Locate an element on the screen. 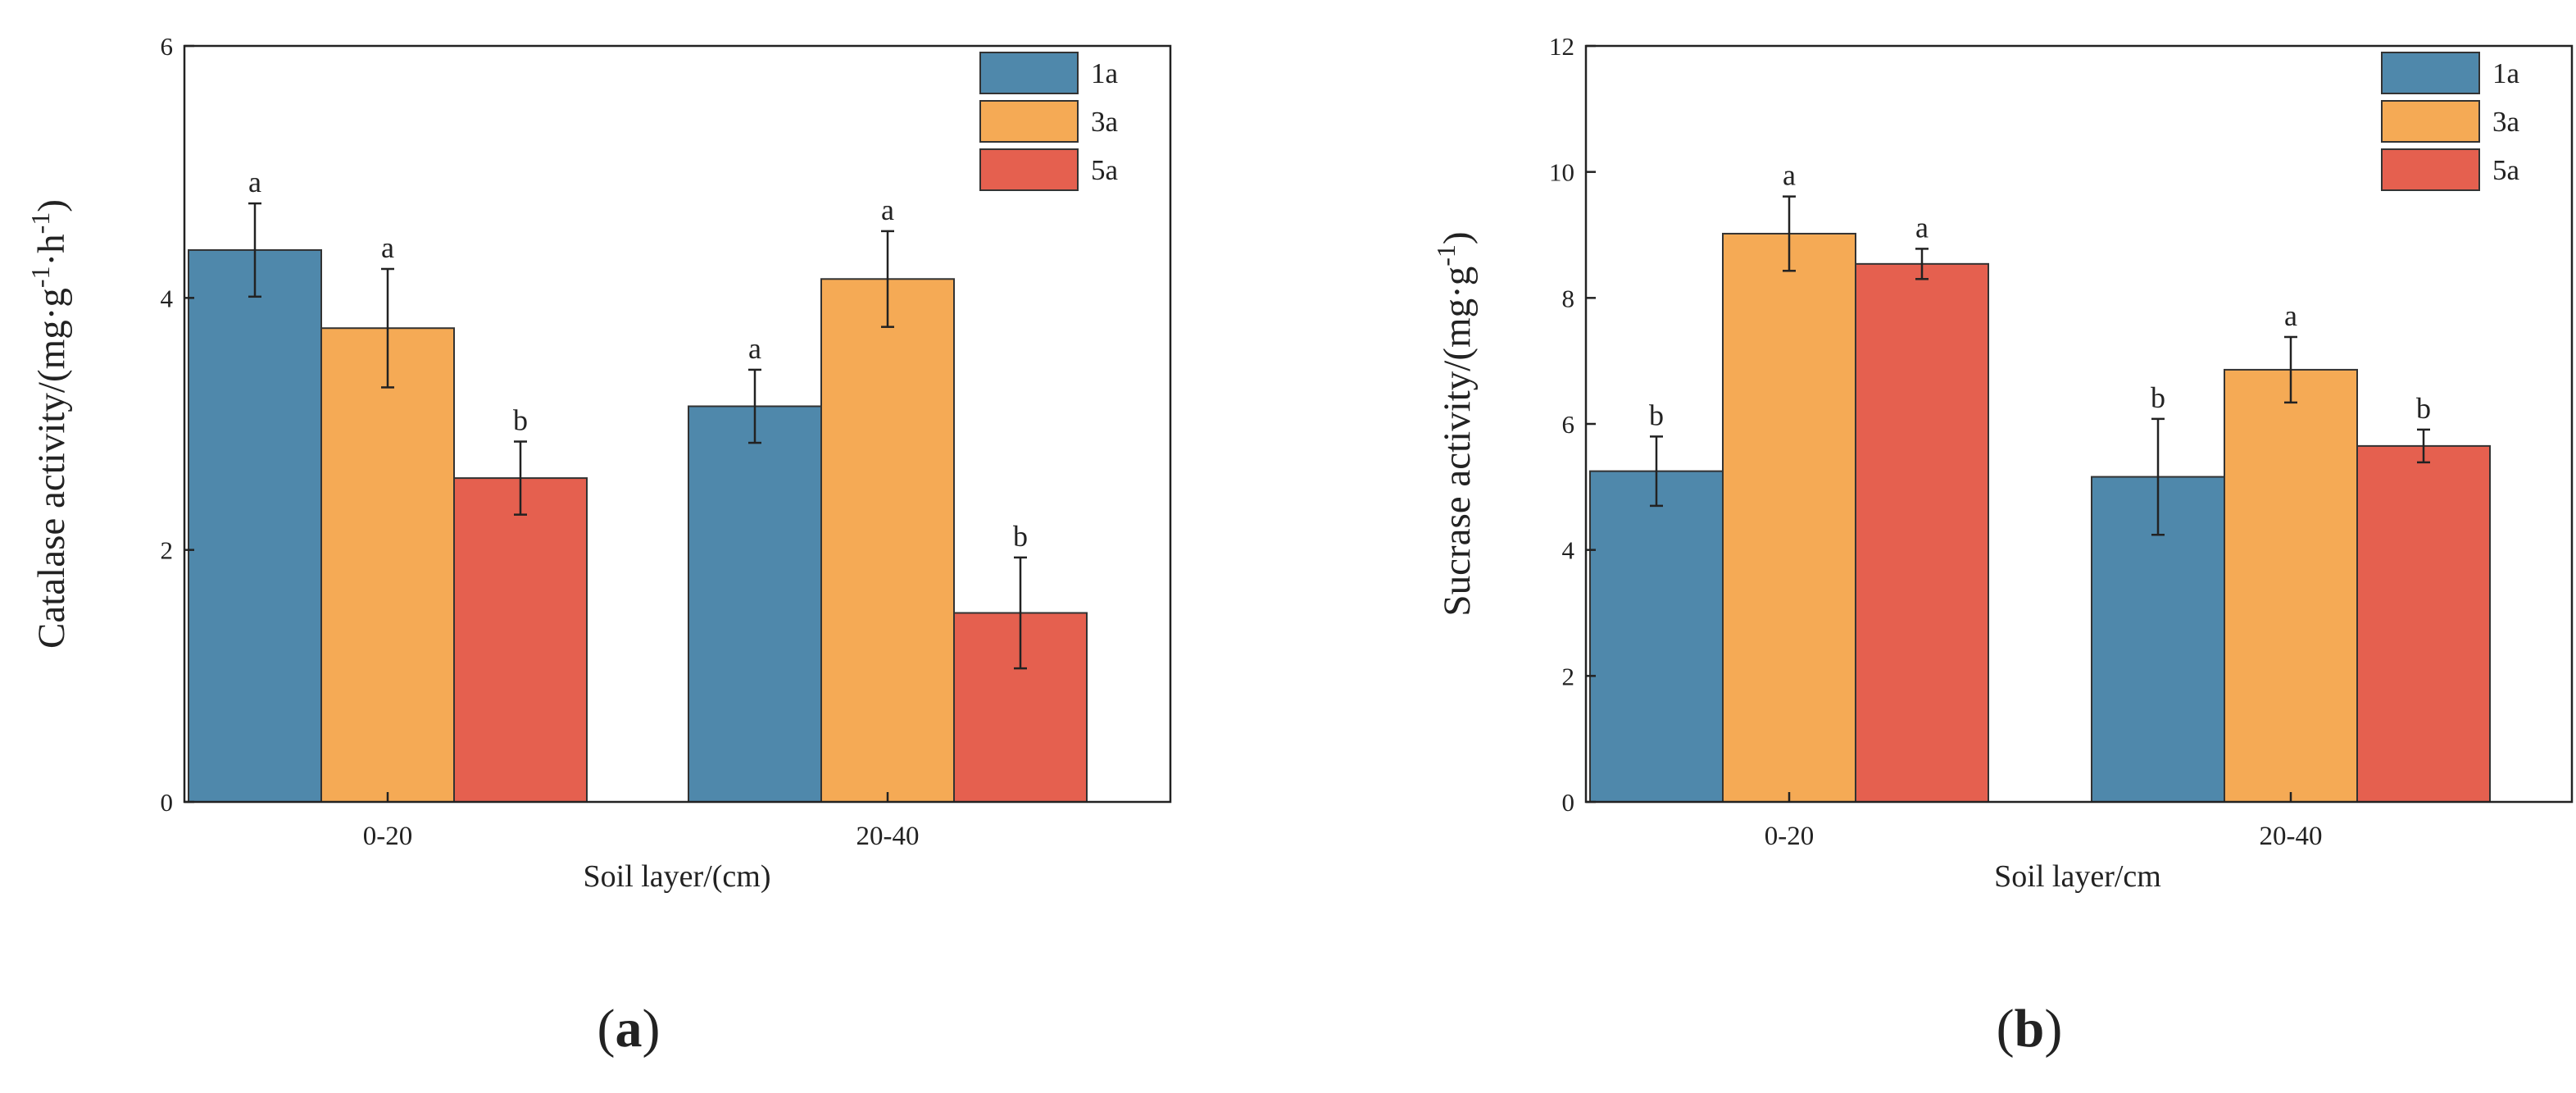  y-axis-title: Catalase activity/(mg·g-1·h-1) is located at coordinates (49, 424).